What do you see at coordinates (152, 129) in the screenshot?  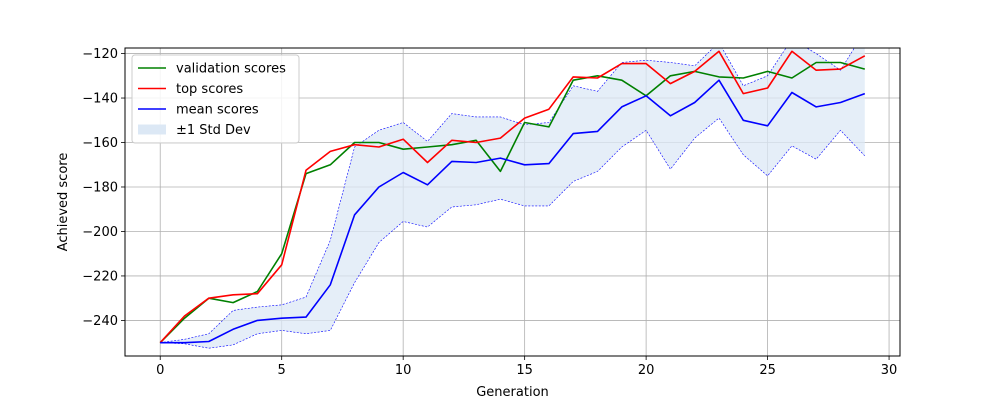 I see `legend-band-swatch` at bounding box center [152, 129].